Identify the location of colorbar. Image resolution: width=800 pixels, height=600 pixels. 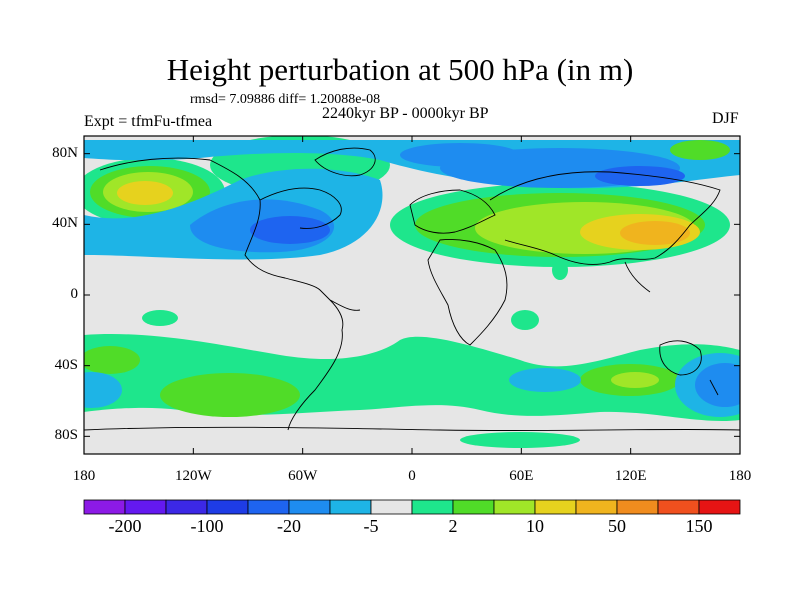
(412, 507).